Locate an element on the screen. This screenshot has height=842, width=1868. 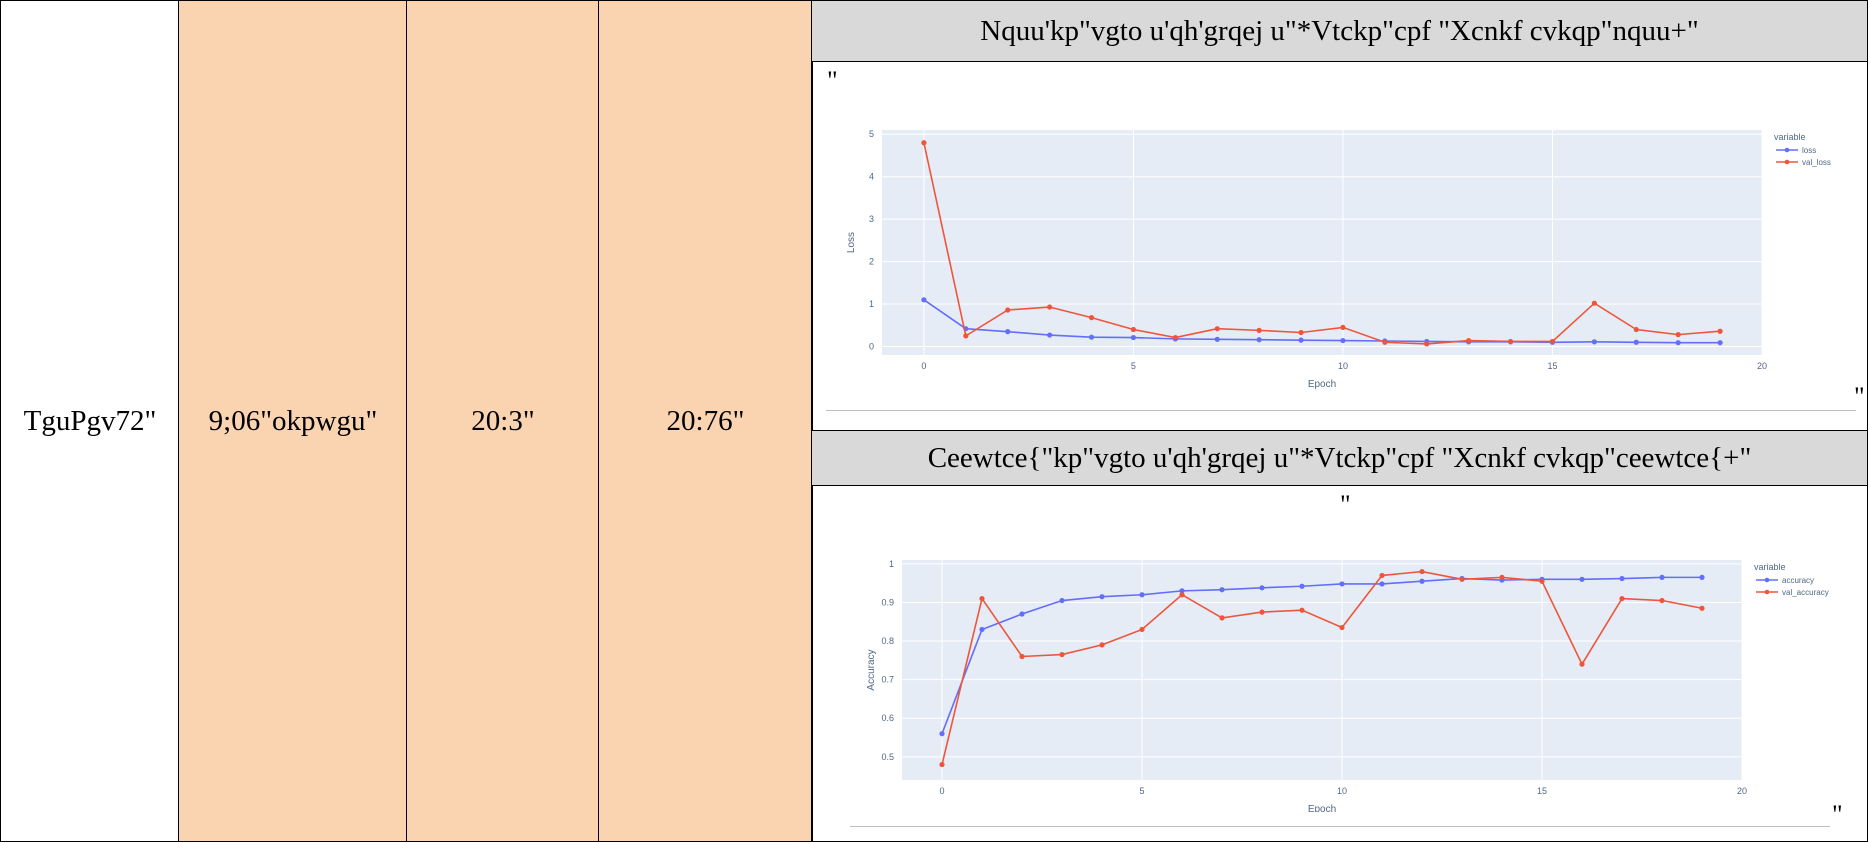
accuracy-x-tick-label: 5 is located at coordinates (1141, 791).